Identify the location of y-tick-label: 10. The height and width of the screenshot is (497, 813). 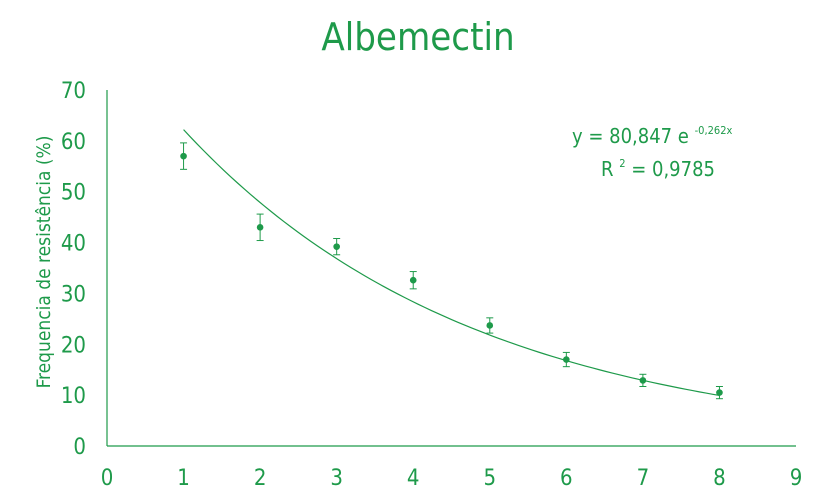
(73, 396).